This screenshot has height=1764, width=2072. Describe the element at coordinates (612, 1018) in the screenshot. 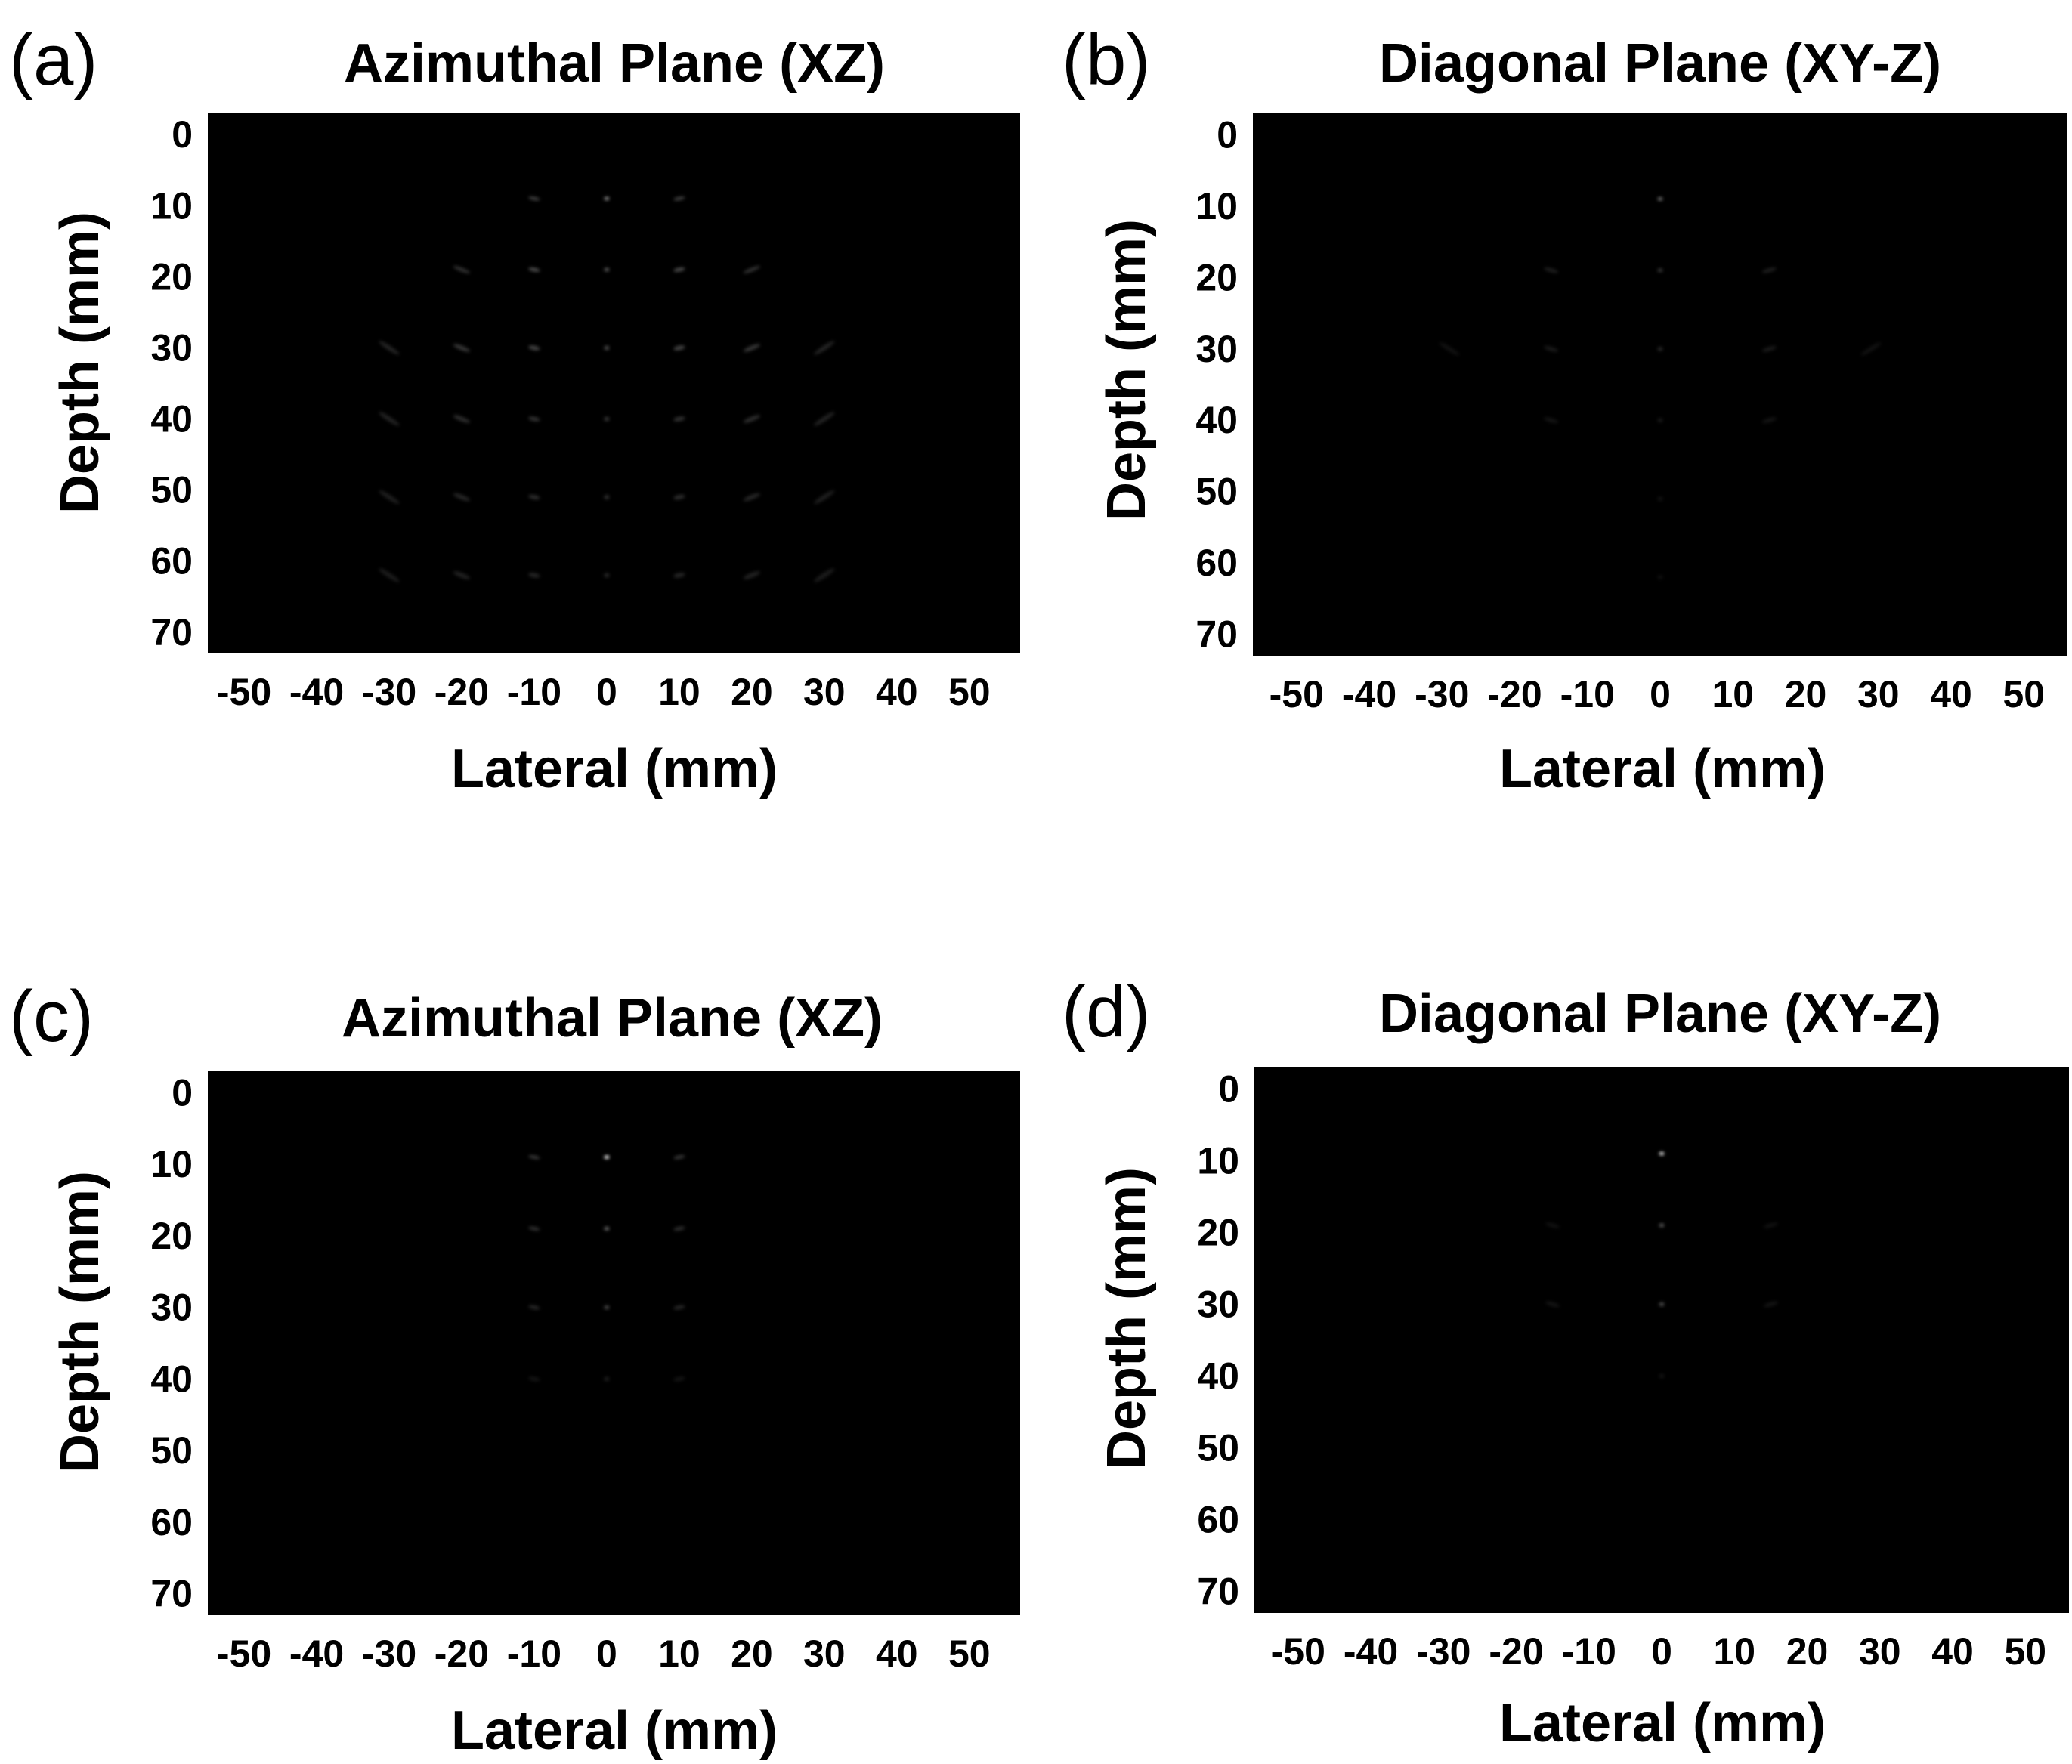

I see `plot-title: Azimuthal Plane (XZ)` at that location.